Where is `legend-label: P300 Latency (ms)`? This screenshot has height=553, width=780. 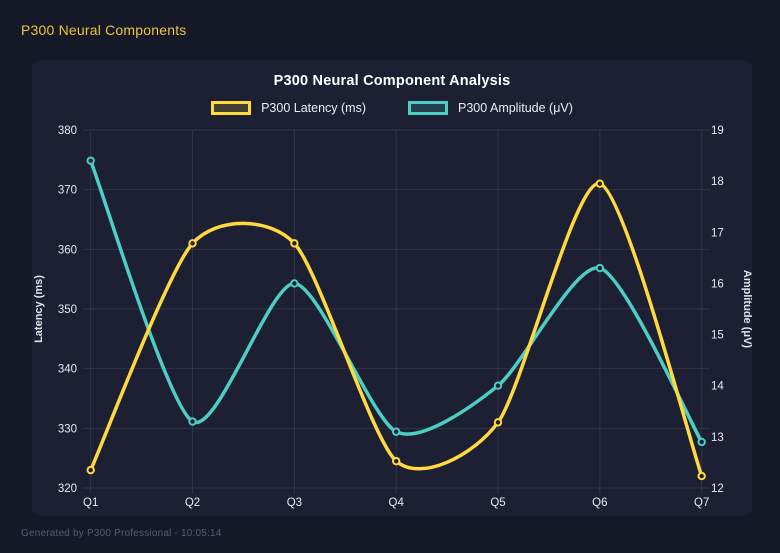
legend-label: P300 Latency (ms) is located at coordinates (313, 108).